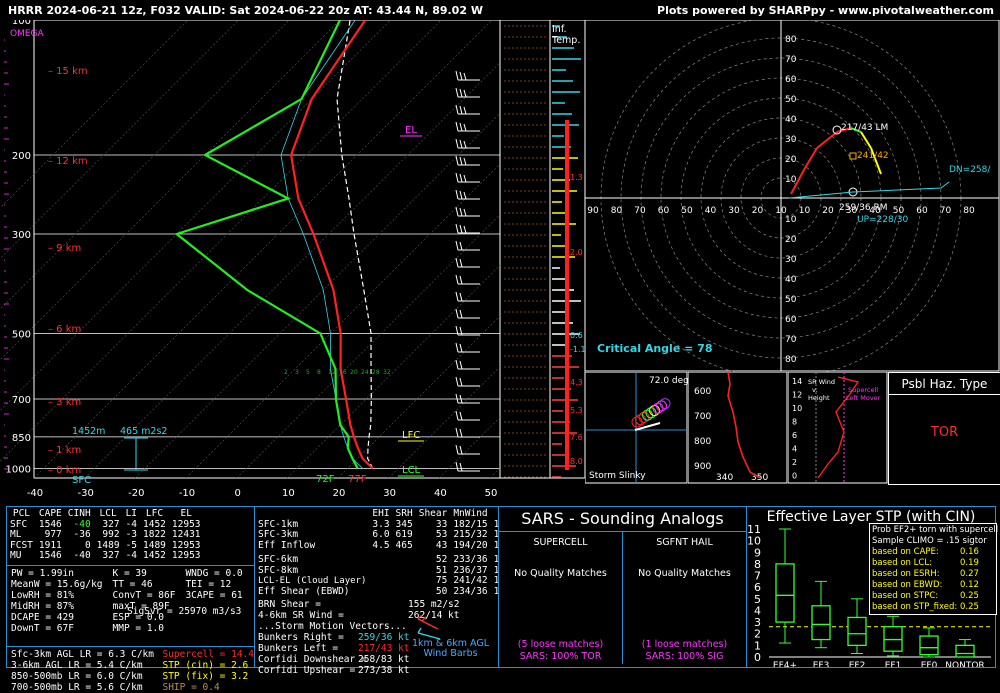 Image resolution: width=1000 pixels, height=693 pixels. Describe the element at coordinates (57, 584) in the screenshot. I see `thermo-index: MeanW = 15.6g/kg` at that location.